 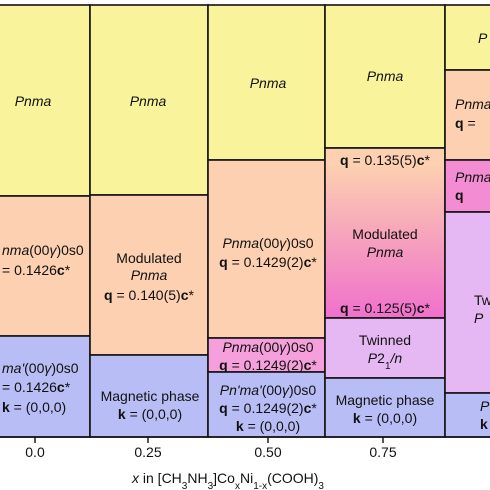 I want to click on x-tick-label: 0.0, so click(x=35, y=452).